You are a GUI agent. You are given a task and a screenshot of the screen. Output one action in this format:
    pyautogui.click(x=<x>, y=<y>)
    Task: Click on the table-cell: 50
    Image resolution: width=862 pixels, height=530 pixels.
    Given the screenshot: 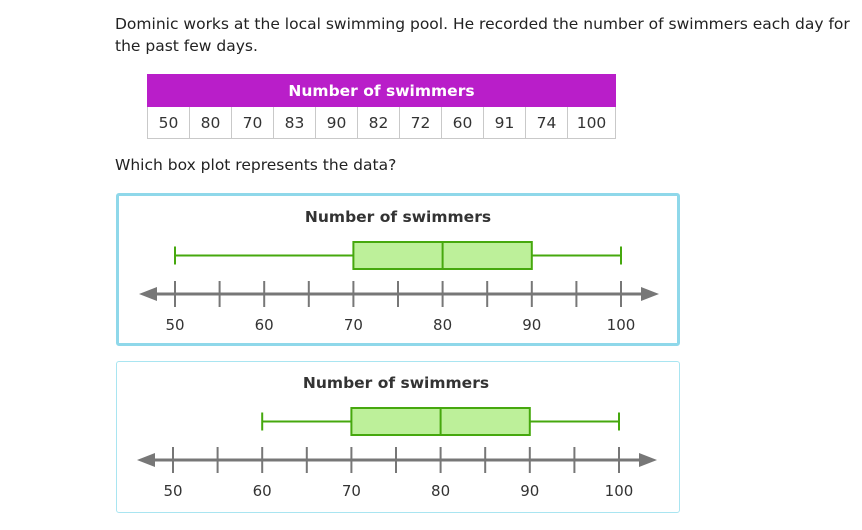 What is the action you would take?
    pyautogui.click(x=168, y=122)
    